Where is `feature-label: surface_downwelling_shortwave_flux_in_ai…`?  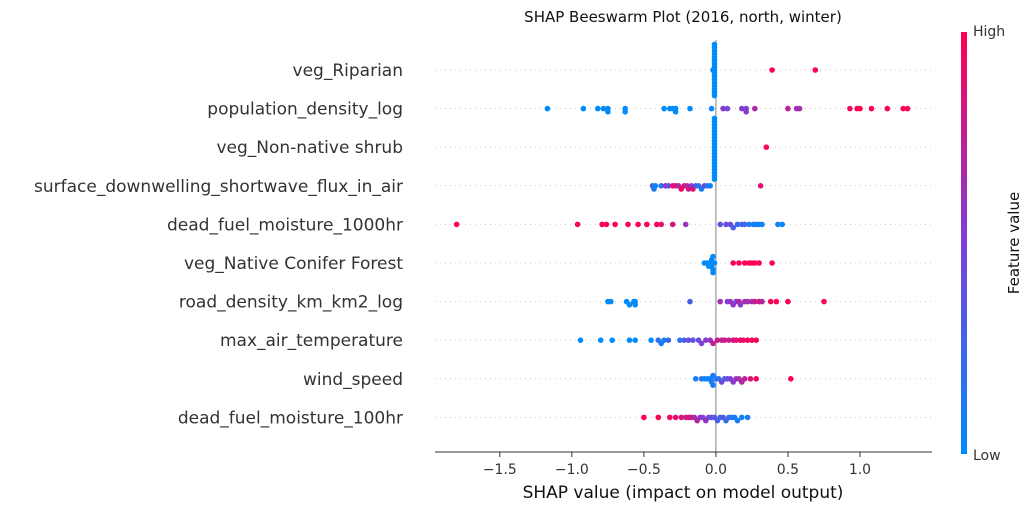
feature-label: surface_downwelling_shortwave_flux_in_ai… is located at coordinates (218, 187).